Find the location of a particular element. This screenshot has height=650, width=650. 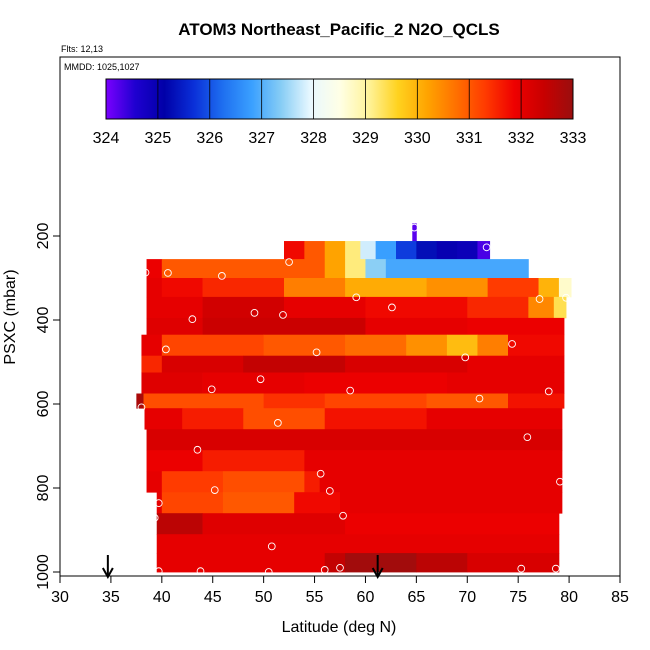

x-tick-label: 35 is located at coordinates (111, 597).